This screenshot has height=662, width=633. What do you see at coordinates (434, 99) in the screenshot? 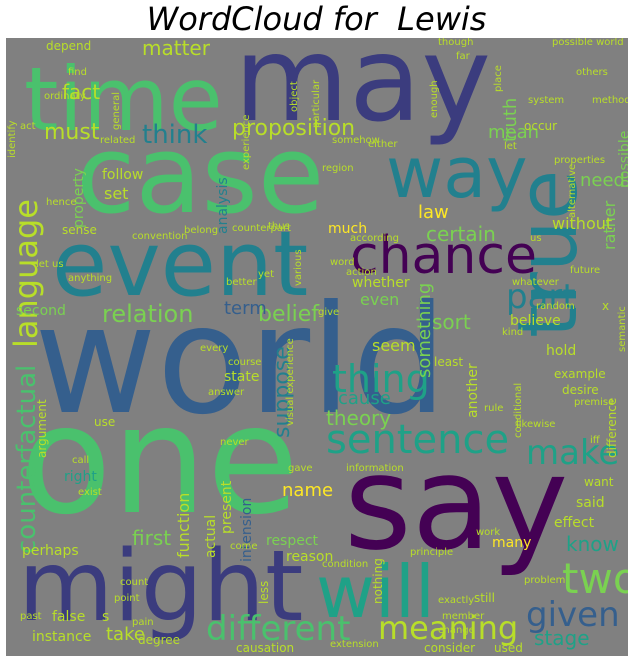
I see `word-enough: enough` at bounding box center [434, 99].